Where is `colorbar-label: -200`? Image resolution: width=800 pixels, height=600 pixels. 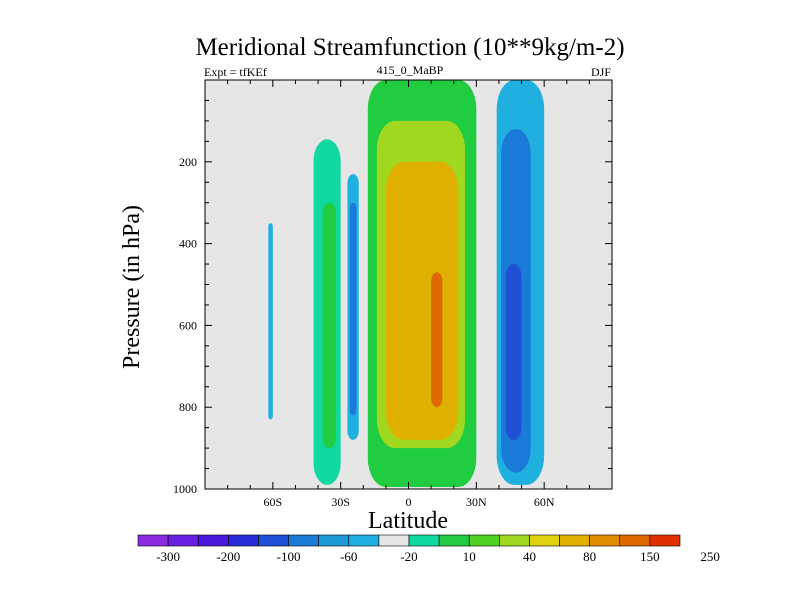 colorbar-label: -200 is located at coordinates (228, 556).